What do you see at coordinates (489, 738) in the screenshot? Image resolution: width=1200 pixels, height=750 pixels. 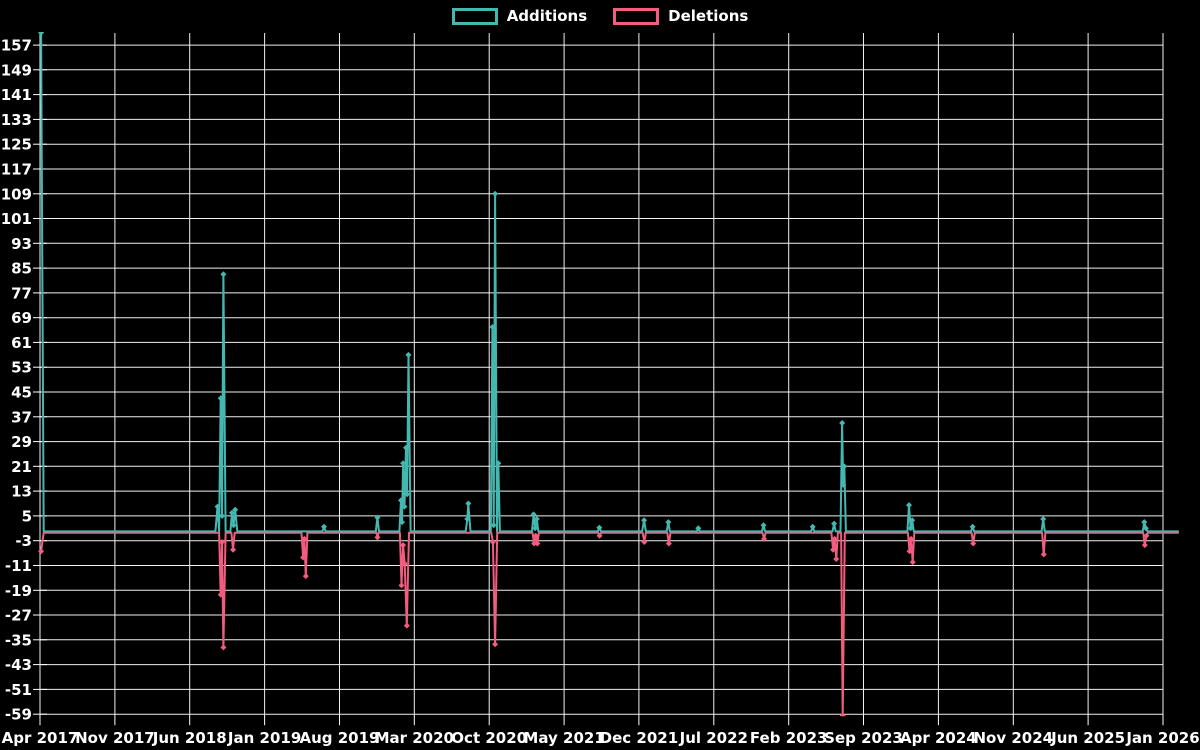 I see `x-tick-label: Oct 2020` at bounding box center [489, 738].